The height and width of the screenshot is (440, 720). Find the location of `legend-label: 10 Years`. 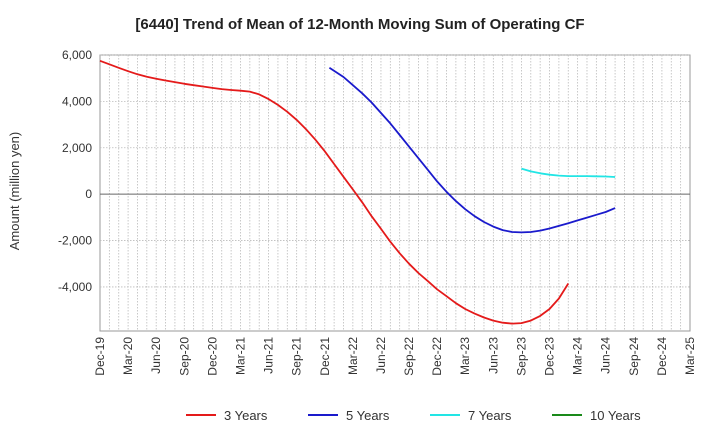

legend-label: 10 Years is located at coordinates (615, 415).